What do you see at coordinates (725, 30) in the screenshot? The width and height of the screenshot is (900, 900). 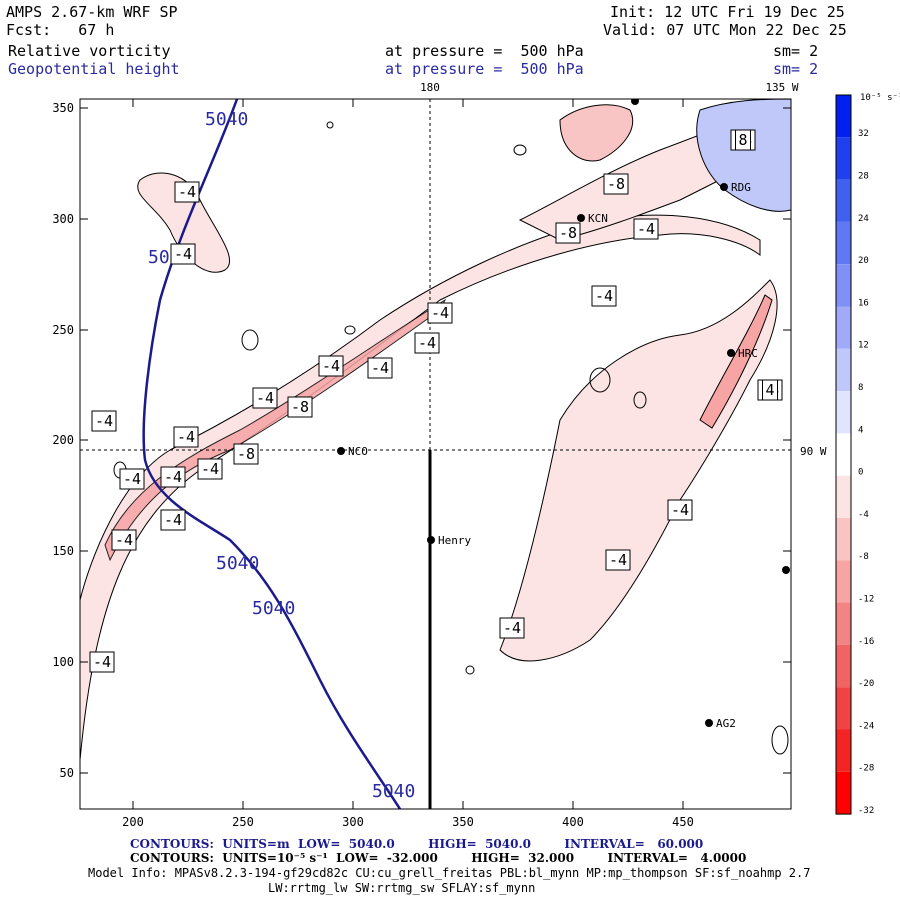 I see `valid-time: Valid: 07 UTC Mon 22 Dec 25` at bounding box center [725, 30].